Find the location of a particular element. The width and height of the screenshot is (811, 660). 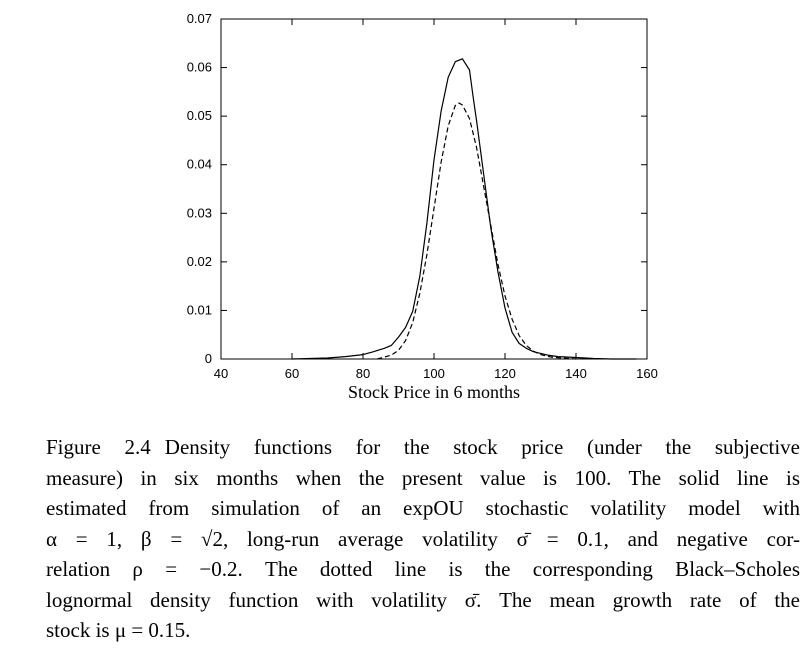

y-tick-label: 0.06 is located at coordinates (199, 67).